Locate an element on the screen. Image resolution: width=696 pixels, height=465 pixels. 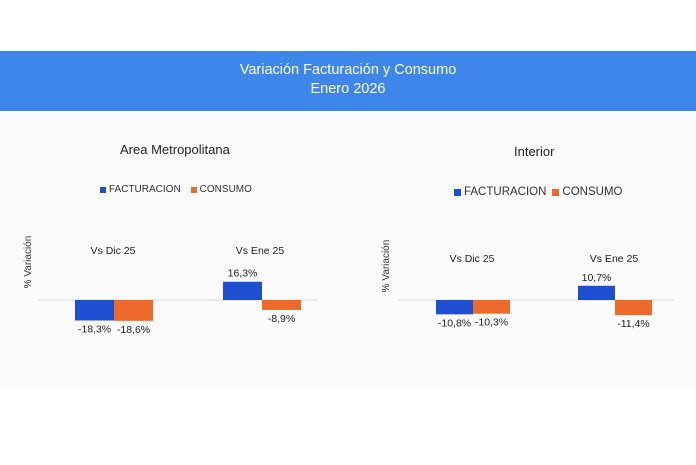
chart-title-area-metropolitana: Area Metropolitana is located at coordinates (175, 149).